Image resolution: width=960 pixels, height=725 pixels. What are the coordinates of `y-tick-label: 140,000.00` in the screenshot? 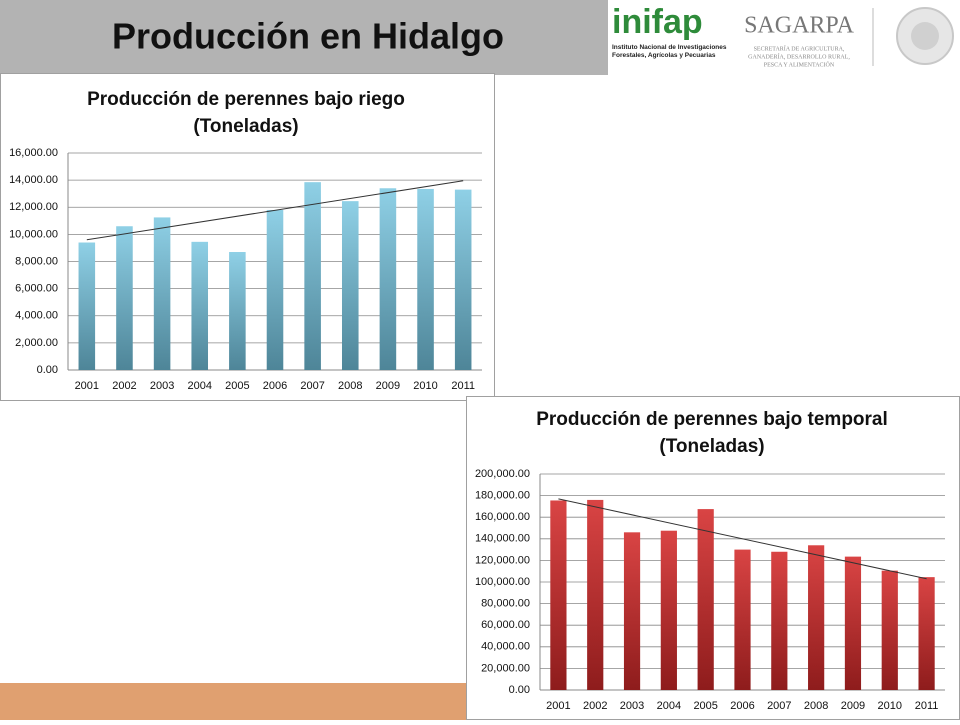 It's located at (502, 539).